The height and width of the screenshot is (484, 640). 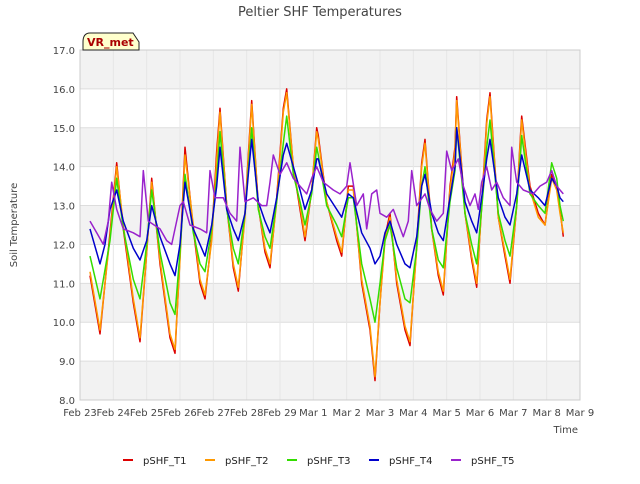 I want to click on x-tick-label: Mar 7, so click(x=513, y=413).